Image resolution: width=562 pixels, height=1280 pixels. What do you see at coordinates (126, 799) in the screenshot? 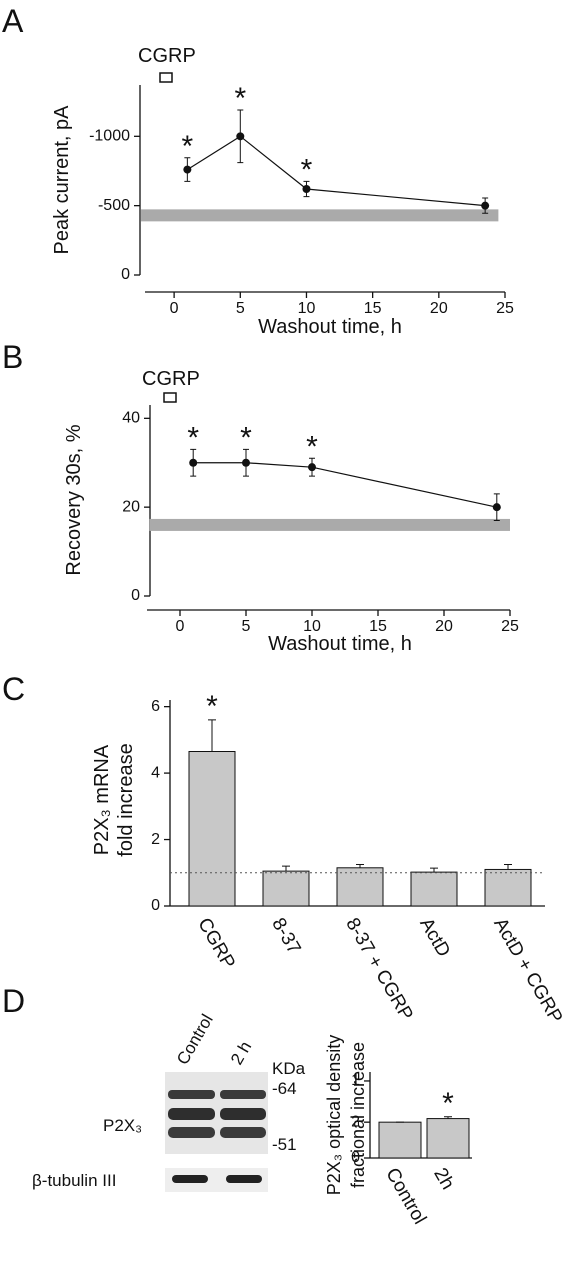
I see `y-axis-label: fold increase` at bounding box center [126, 799].